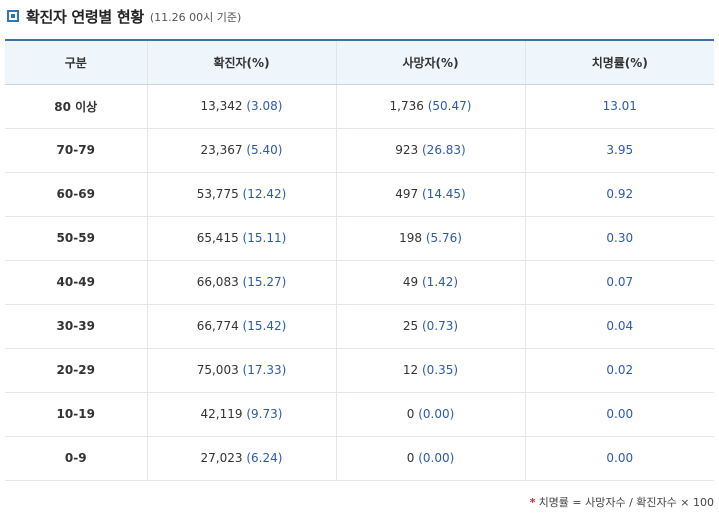  What do you see at coordinates (76, 282) in the screenshot?
I see `age-group-cell: 40-49` at bounding box center [76, 282].